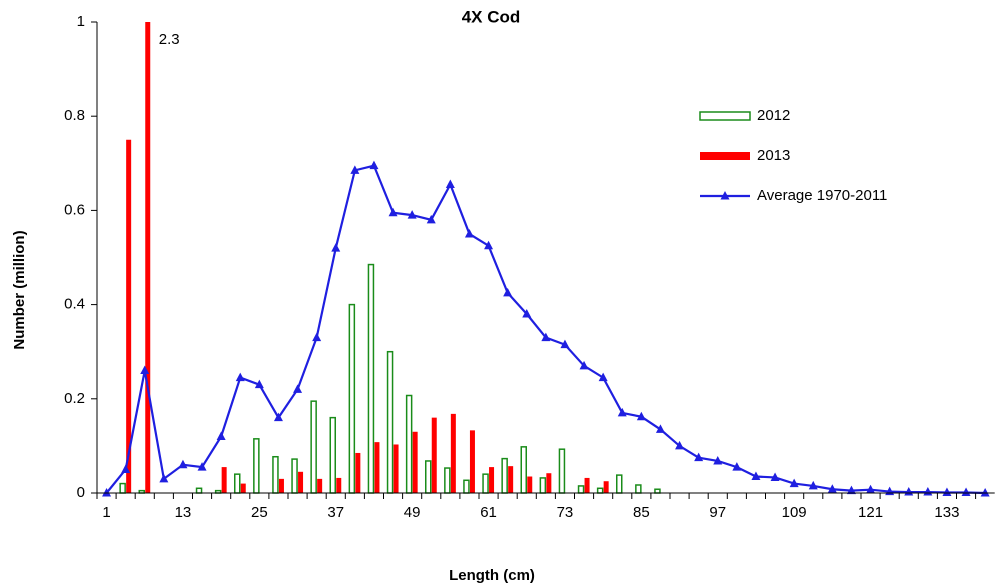 The width and height of the screenshot is (999, 588). What do you see at coordinates (81, 21) in the screenshot?
I see `y-tick-label: 1` at bounding box center [81, 21].